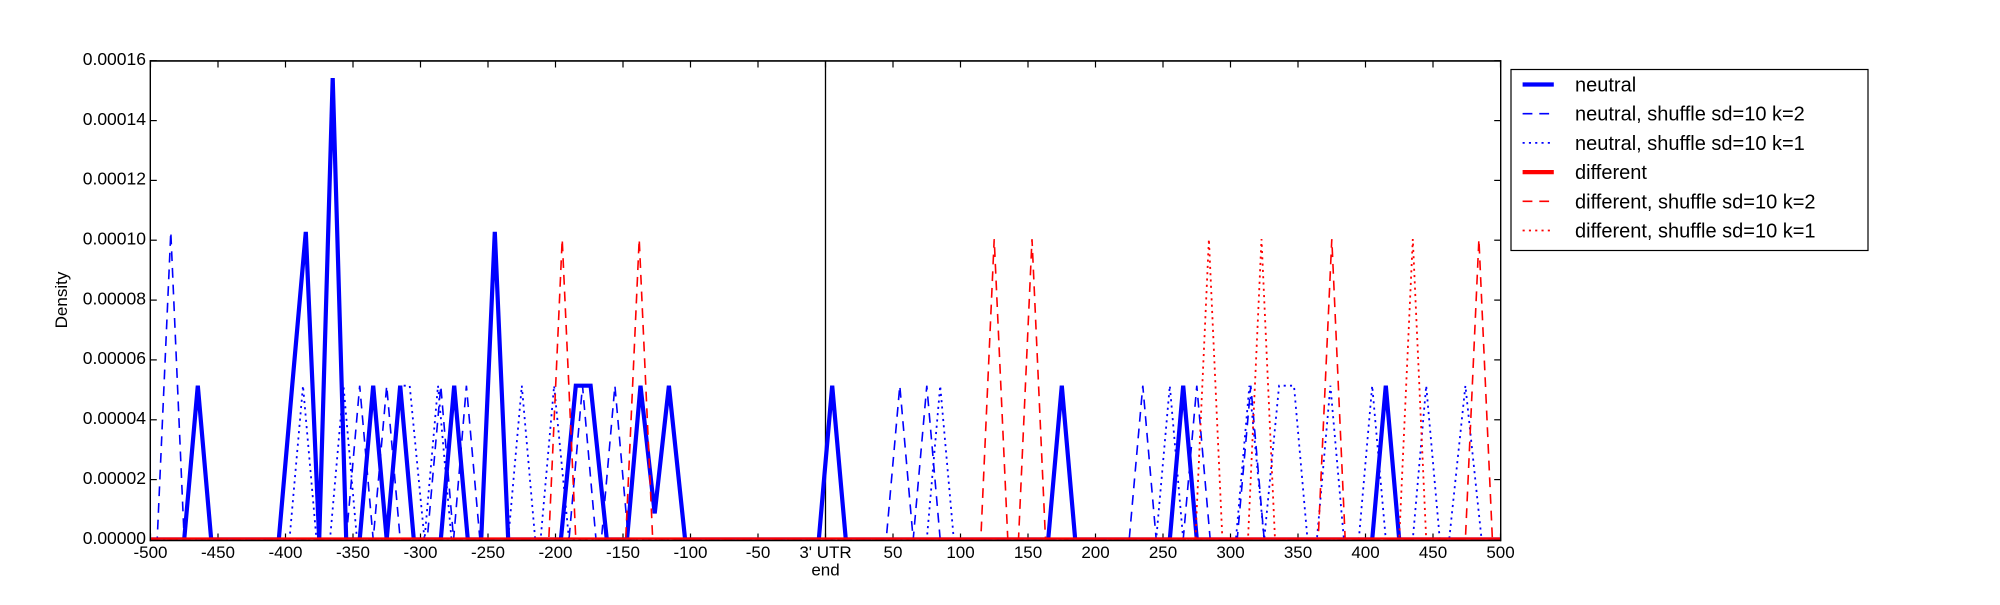  I want to click on svg-text: 300, so click(1230, 552).